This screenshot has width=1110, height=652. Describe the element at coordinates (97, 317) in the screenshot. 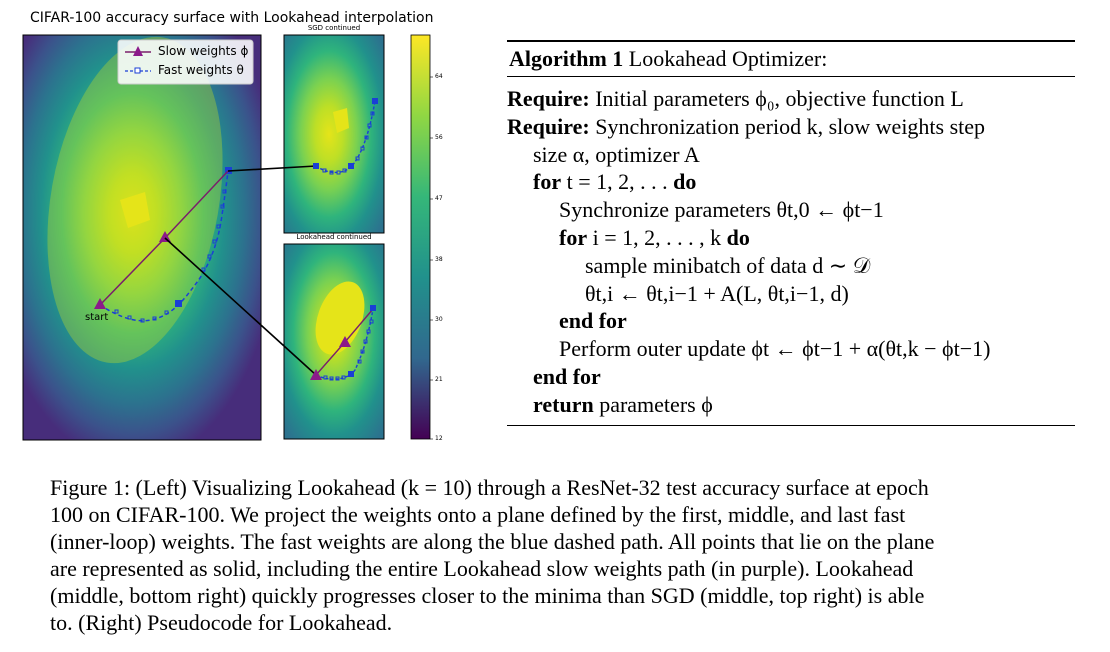

I see `start-label: start` at that location.